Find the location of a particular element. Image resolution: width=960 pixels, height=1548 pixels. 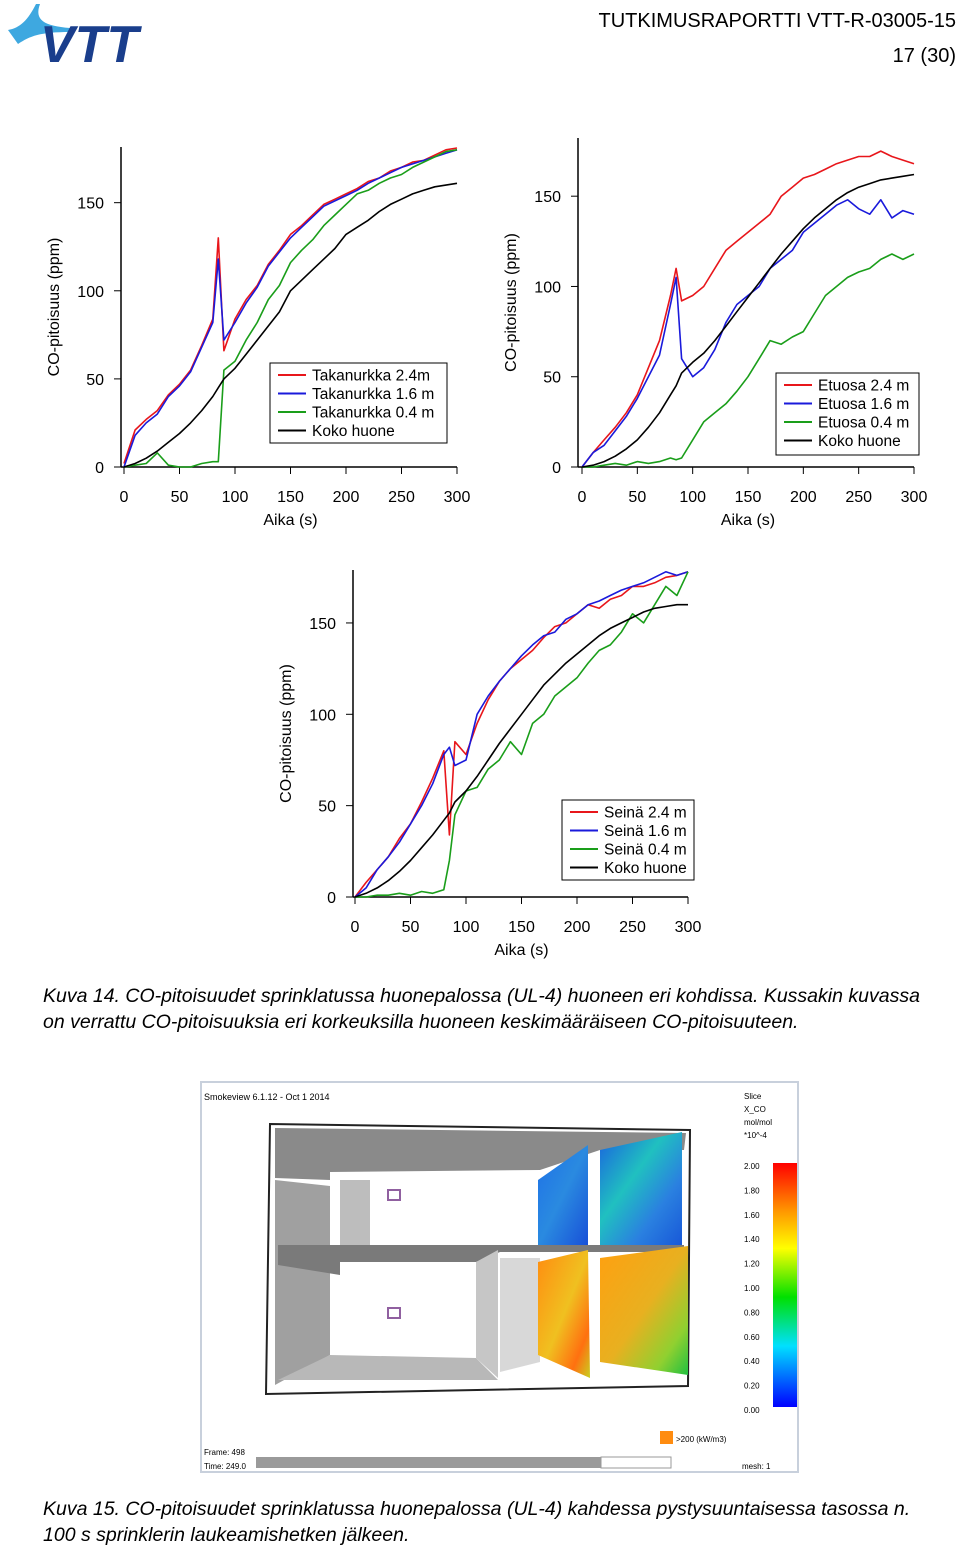

time-label: Time: 249.0 is located at coordinates (225, 1466).